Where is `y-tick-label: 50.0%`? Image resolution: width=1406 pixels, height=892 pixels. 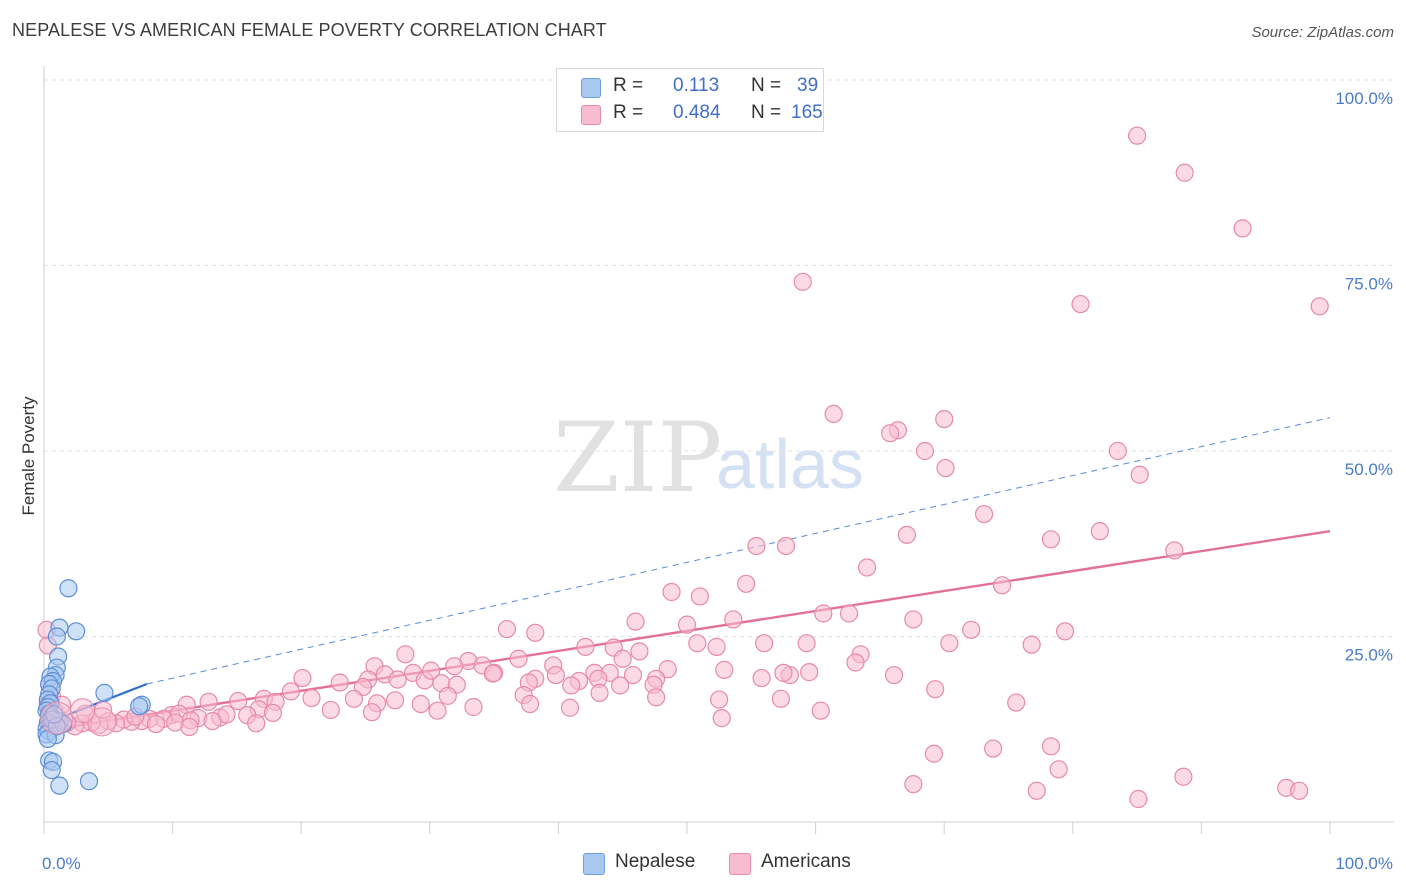
y-tick-label: 50.0% is located at coordinates (1369, 469).